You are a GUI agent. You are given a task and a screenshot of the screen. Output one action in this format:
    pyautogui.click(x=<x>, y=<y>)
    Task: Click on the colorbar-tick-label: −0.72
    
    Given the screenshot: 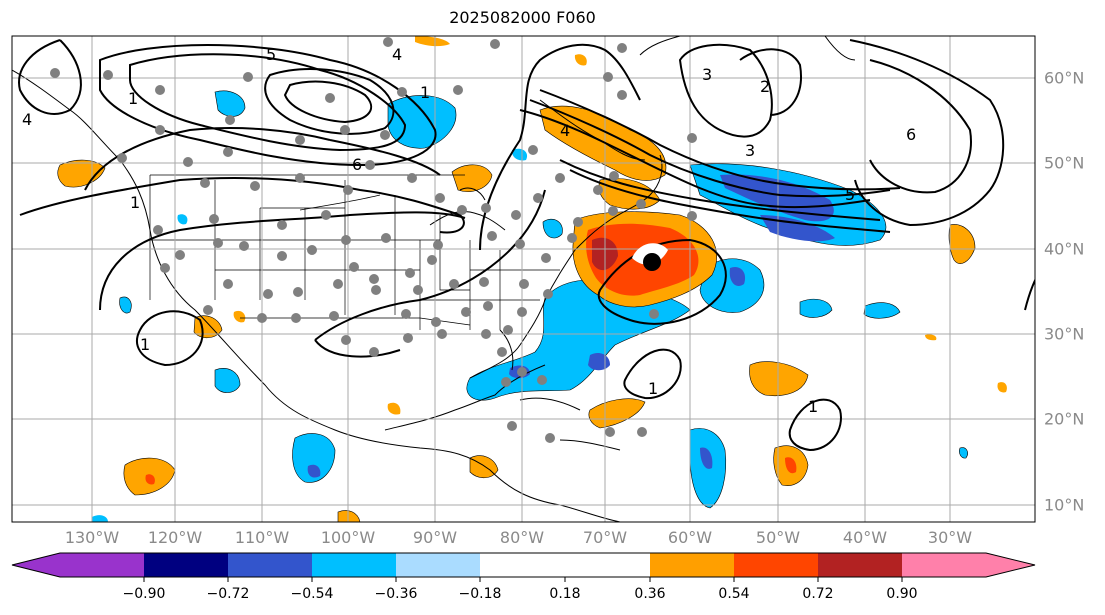 What is the action you would take?
    pyautogui.click(x=228, y=594)
    